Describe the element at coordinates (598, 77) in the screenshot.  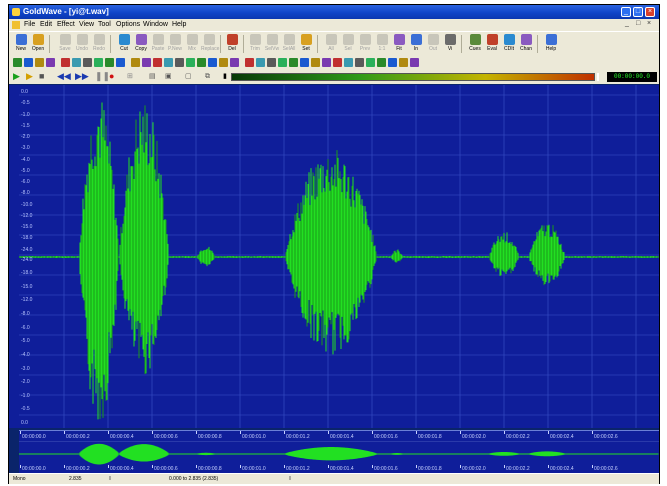
I see `level-marker` at that location.